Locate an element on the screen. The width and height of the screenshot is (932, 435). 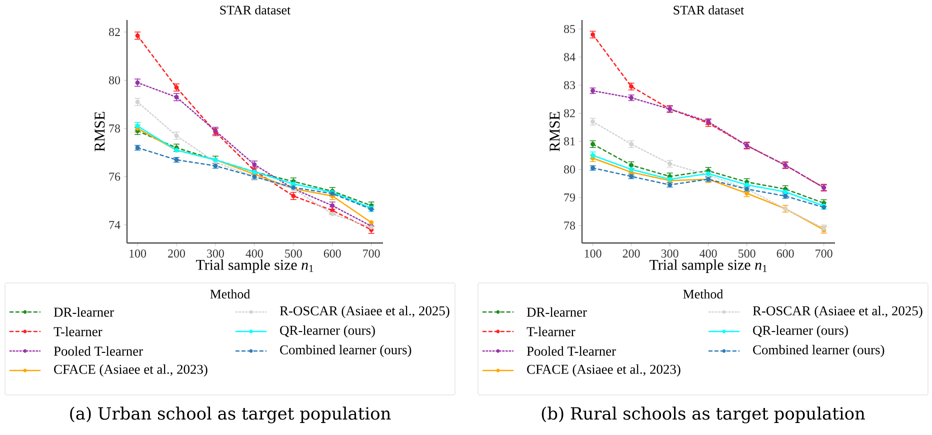
text: (b) Rural schools as target population is located at coordinates (703, 415).